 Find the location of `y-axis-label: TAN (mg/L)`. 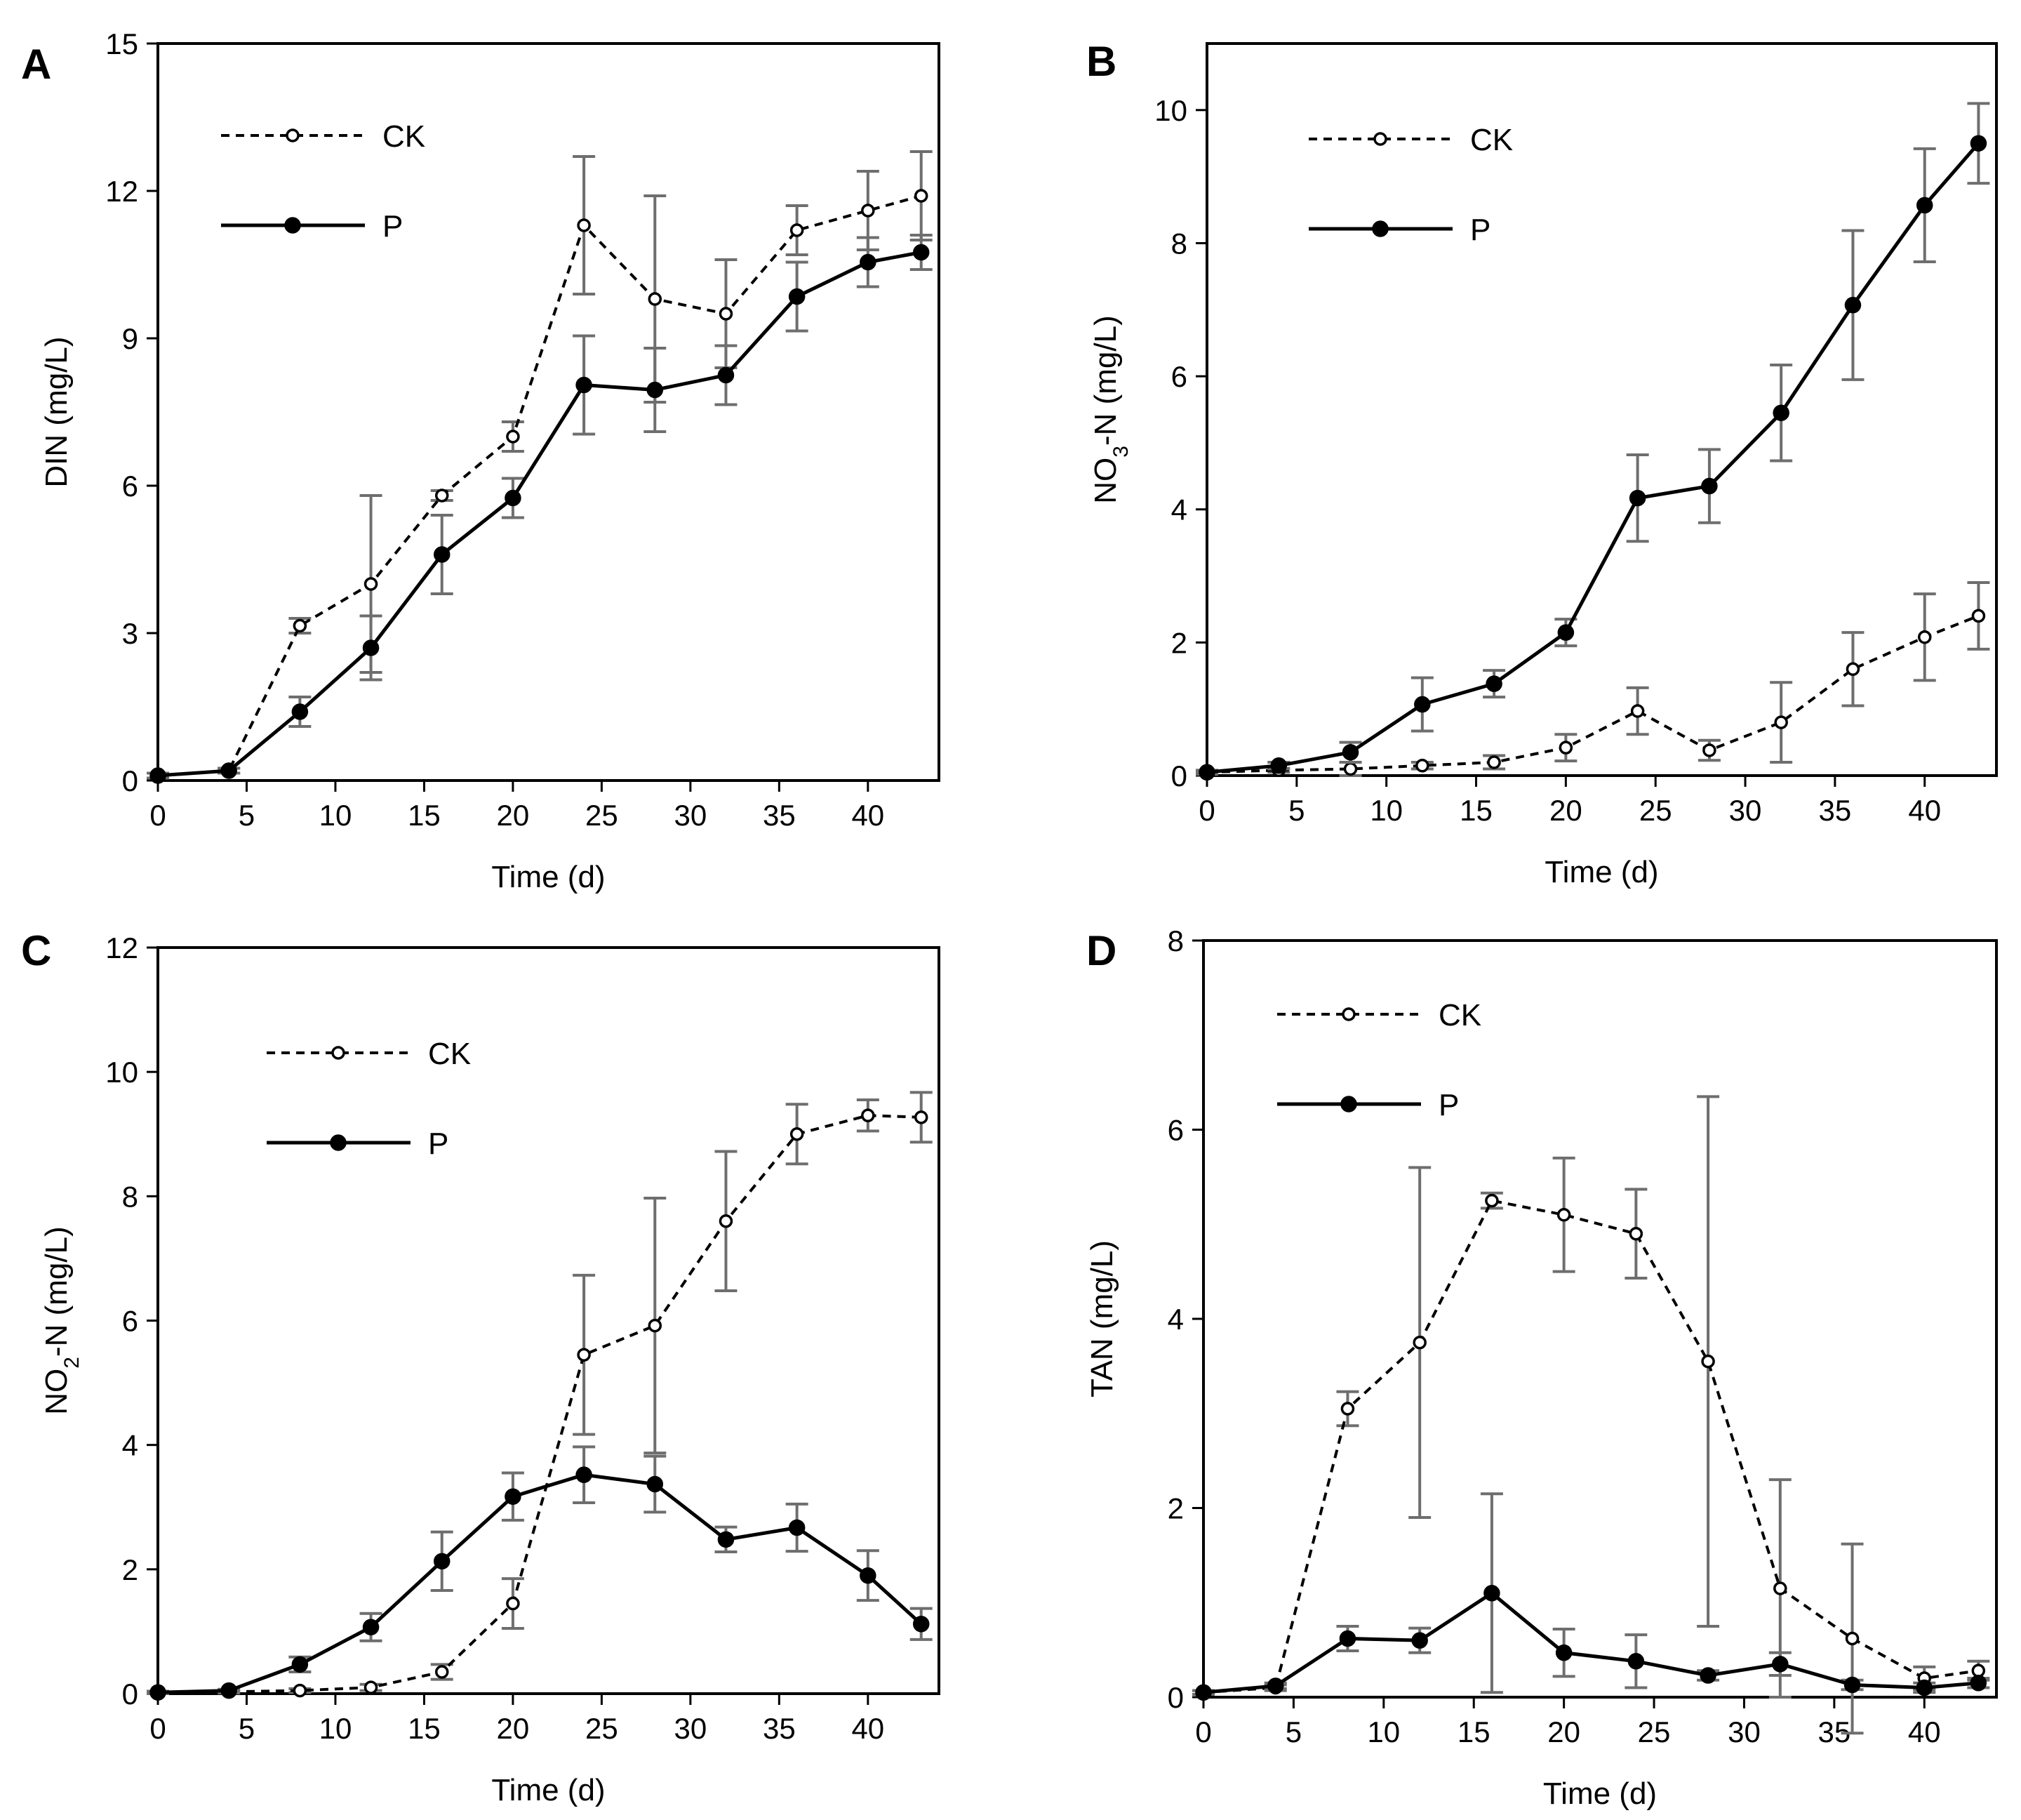

y-axis-label: TAN (mg/L) is located at coordinates (1102, 1318).